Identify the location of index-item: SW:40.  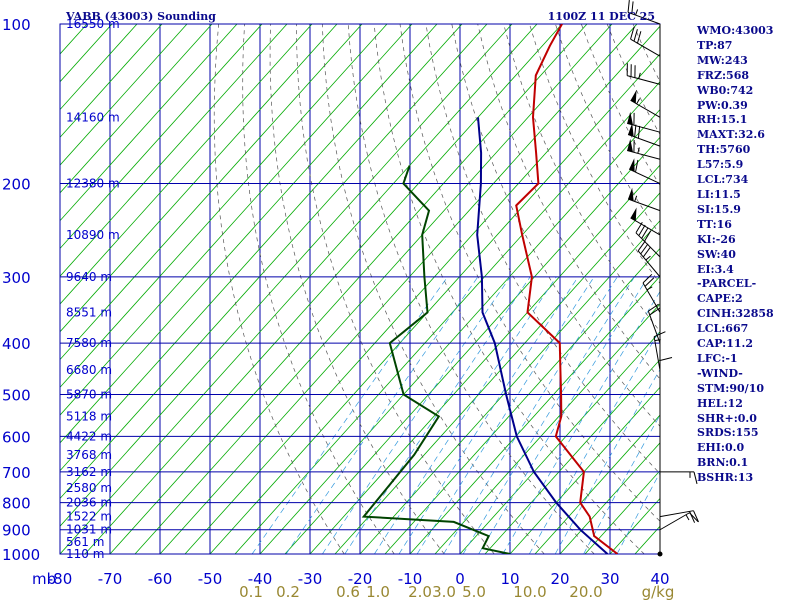
(716, 254).